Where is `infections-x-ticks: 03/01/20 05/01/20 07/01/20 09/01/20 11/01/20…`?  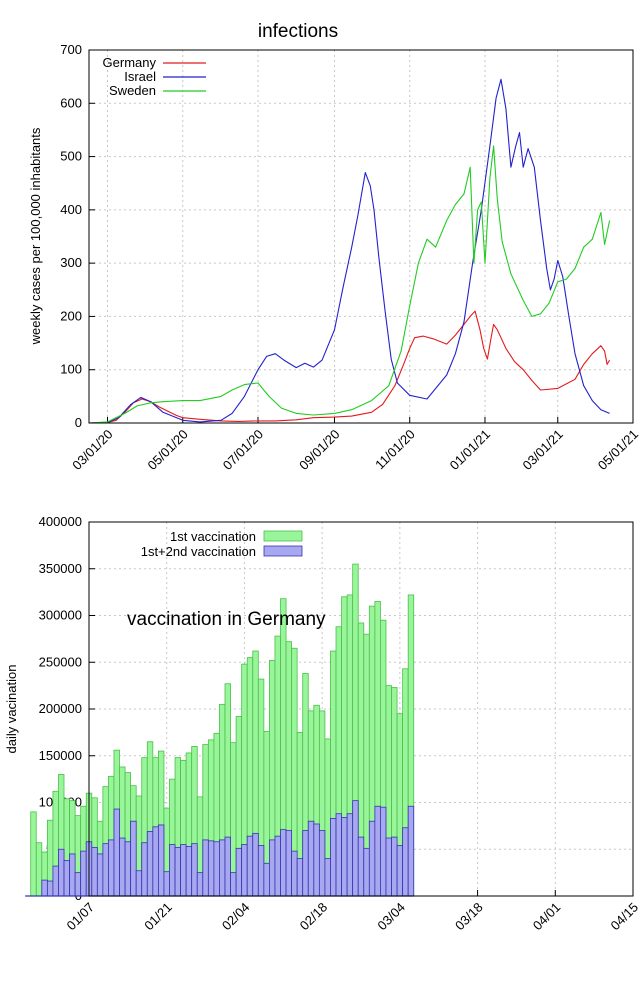 infections-x-ticks: 03/01/20 05/01/20 07/01/20 09/01/20 11/01/20… is located at coordinates (354, 445).